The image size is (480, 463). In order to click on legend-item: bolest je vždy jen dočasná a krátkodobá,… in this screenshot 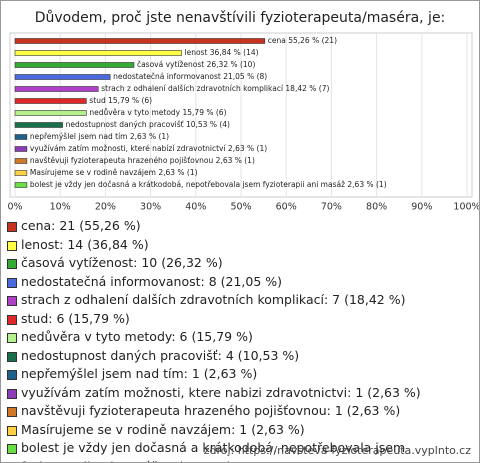, I will do `click(239, 450)`.